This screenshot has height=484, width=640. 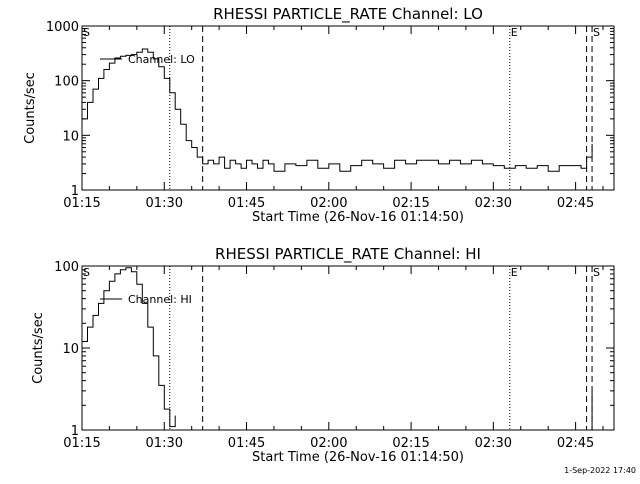 What do you see at coordinates (161, 59) in the screenshot?
I see `legend-label: Channel: LO` at bounding box center [161, 59].